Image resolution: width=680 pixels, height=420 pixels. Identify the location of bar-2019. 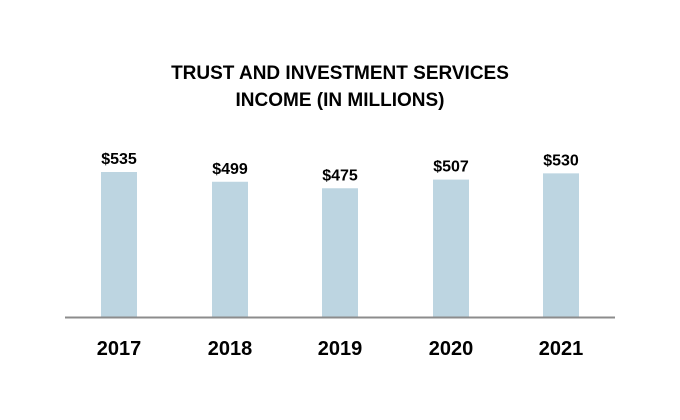
(340, 252).